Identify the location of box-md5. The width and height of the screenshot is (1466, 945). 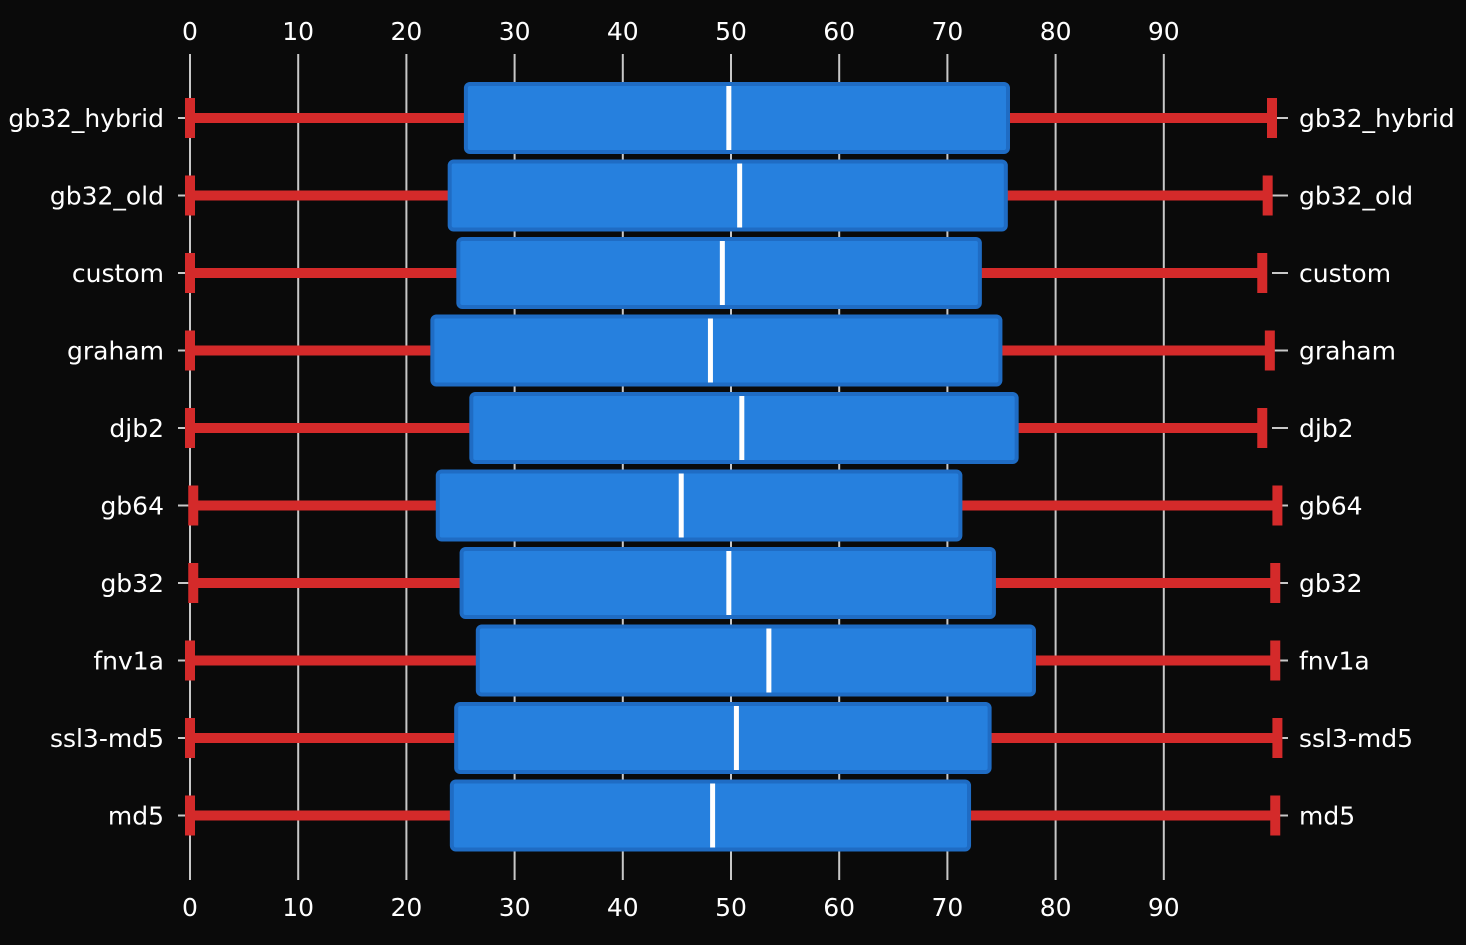
(733, 815).